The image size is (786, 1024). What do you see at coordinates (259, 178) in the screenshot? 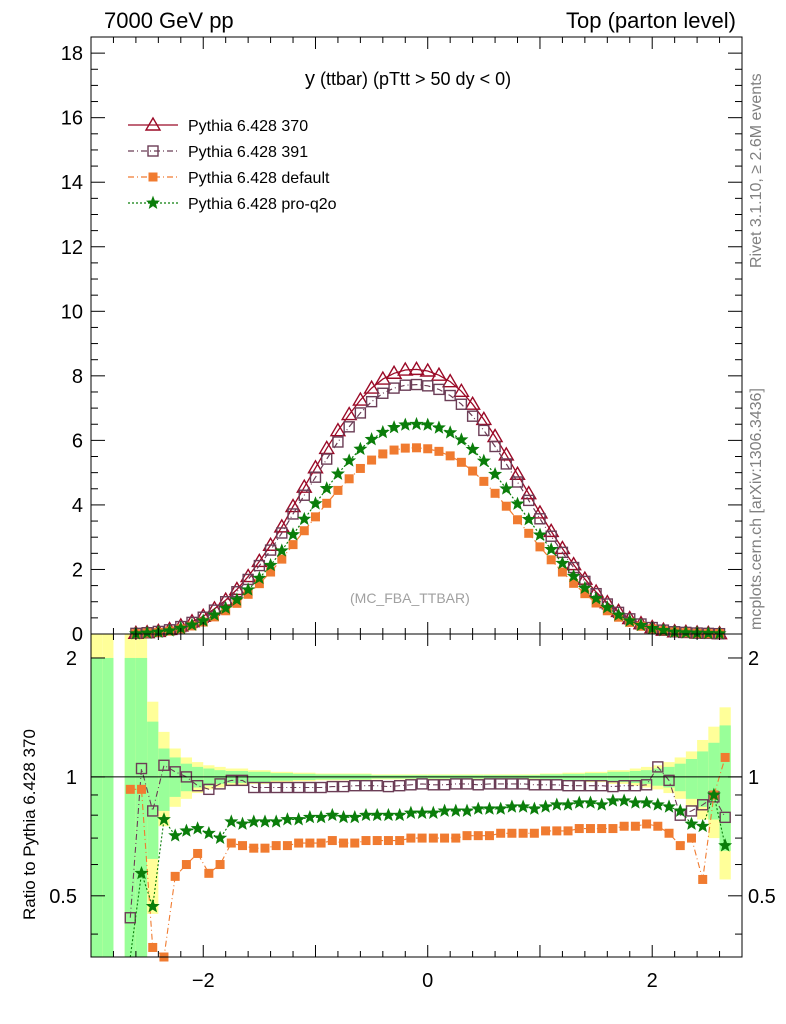
I see `legend-label-2: Pythia 6.428 default` at bounding box center [259, 178].